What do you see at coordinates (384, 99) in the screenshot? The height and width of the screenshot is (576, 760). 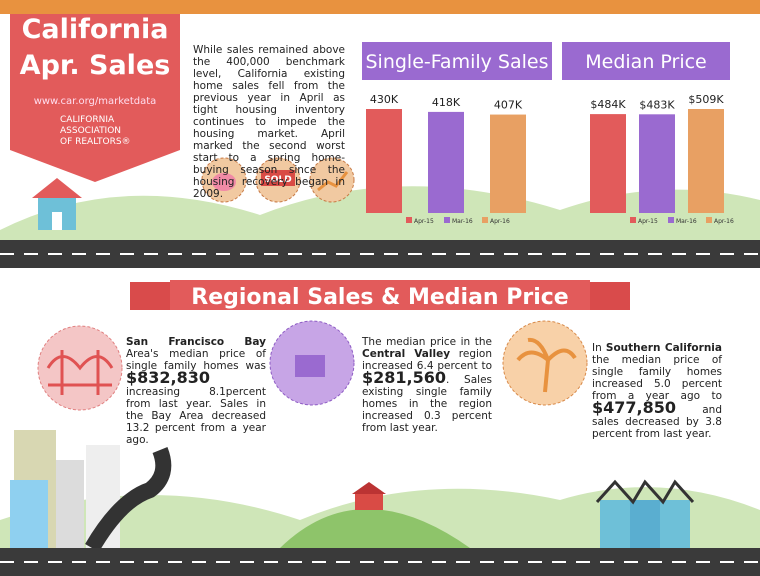 I see `value-label: 430K` at bounding box center [384, 99].